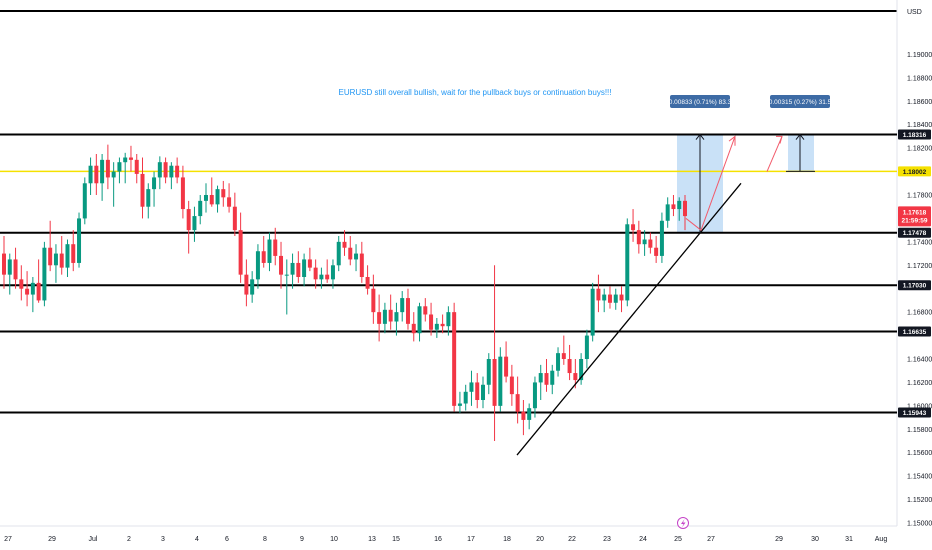 The image size is (932, 550). What do you see at coordinates (52, 539) in the screenshot?
I see `x-tick-label: 29` at bounding box center [52, 539].